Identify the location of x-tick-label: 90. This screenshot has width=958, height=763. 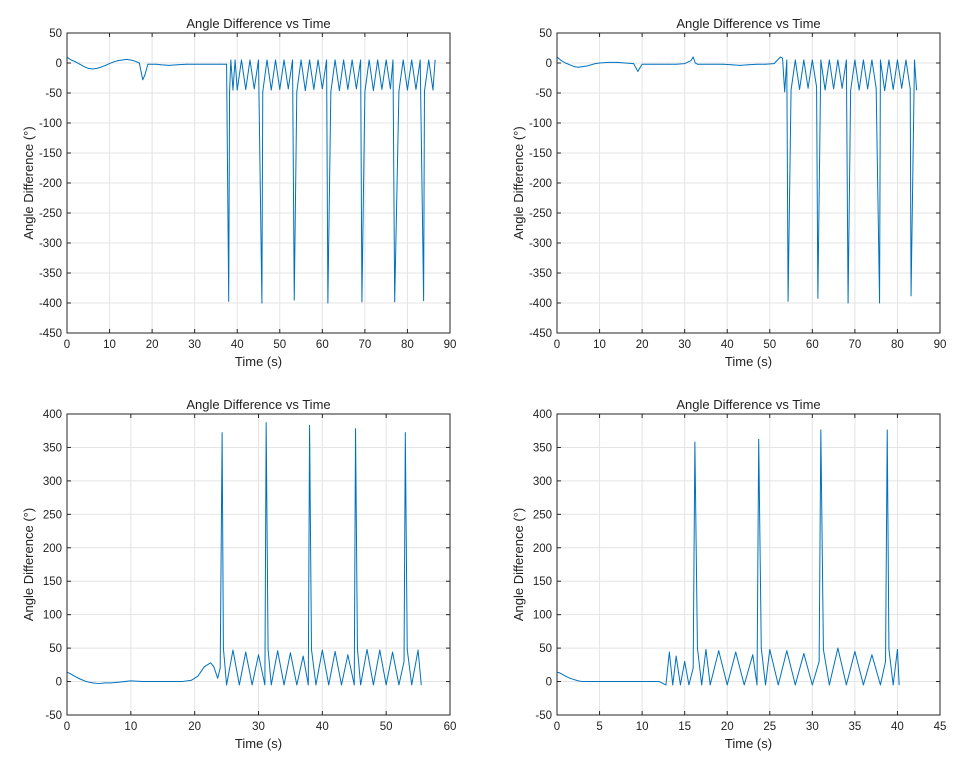
(940, 345).